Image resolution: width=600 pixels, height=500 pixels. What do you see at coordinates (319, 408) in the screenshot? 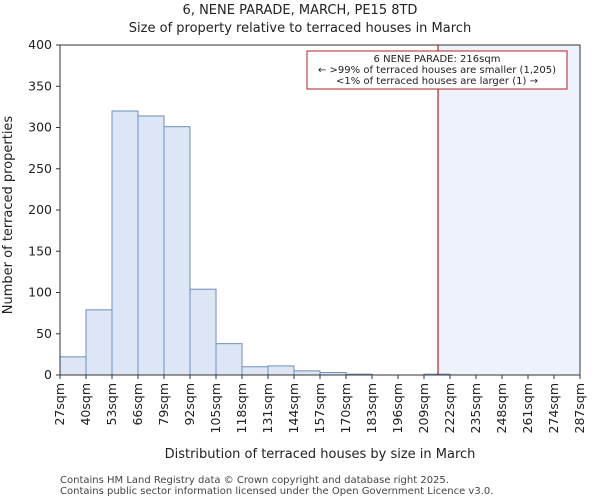
I see `x-tick-label: 157sqm` at bounding box center [319, 408].